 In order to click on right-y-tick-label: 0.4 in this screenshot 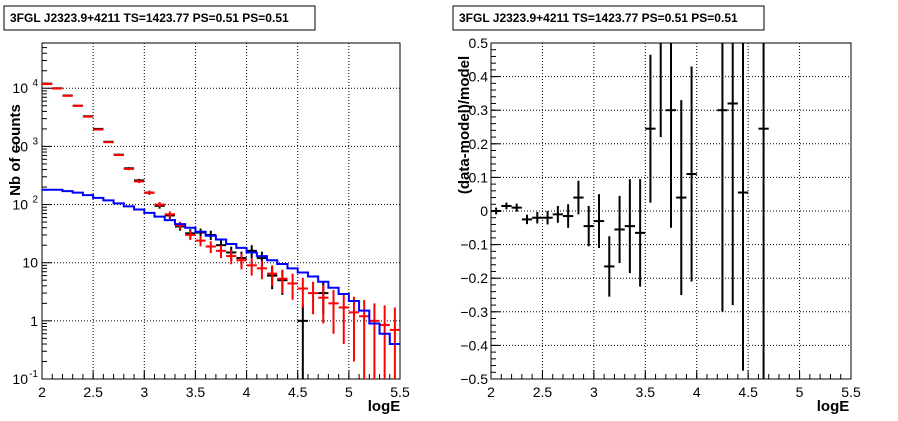, I will do `click(479, 77)`.